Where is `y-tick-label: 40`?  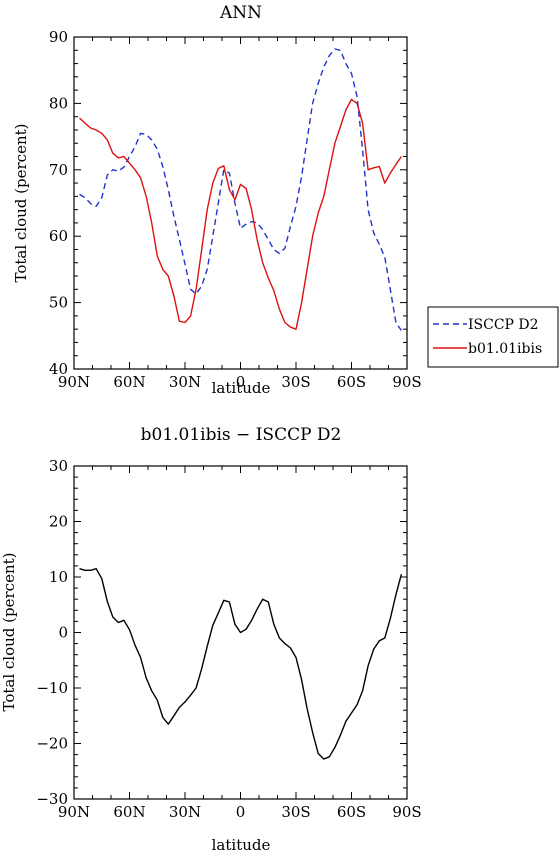 y-tick-label: 40 is located at coordinates (58, 369).